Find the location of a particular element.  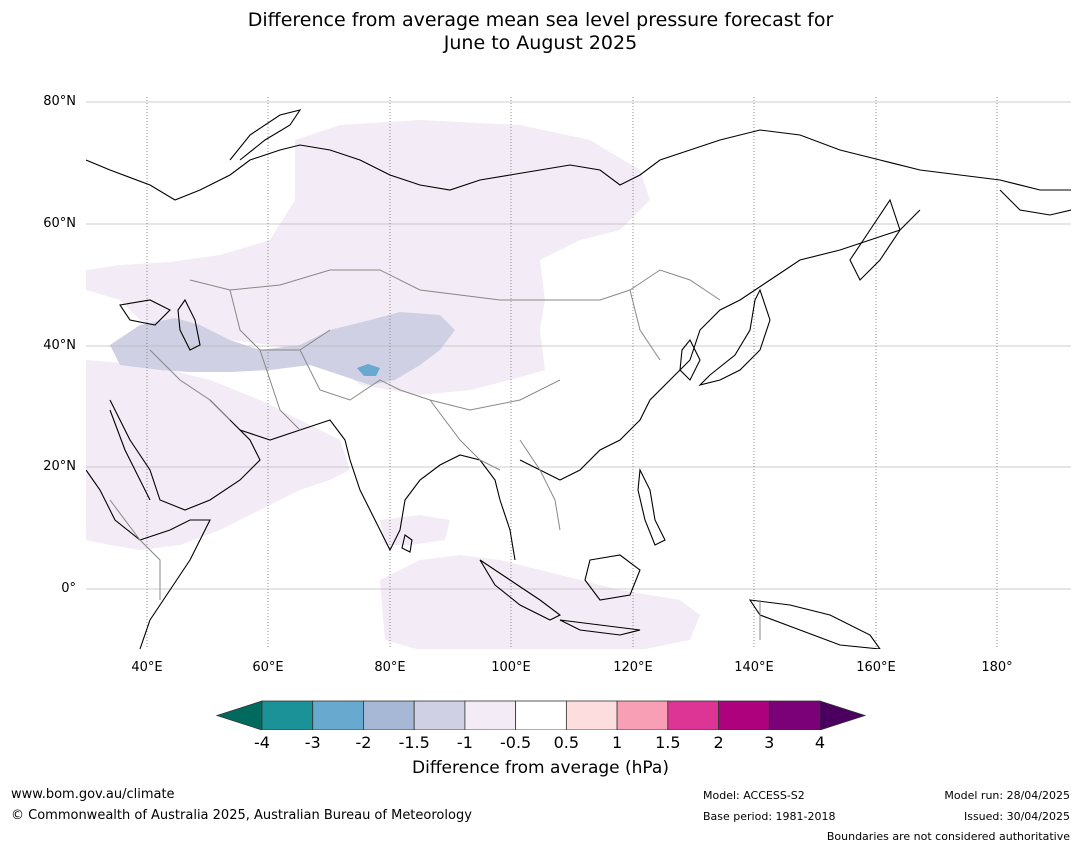

coast-new-guinea is located at coordinates (814, 624).